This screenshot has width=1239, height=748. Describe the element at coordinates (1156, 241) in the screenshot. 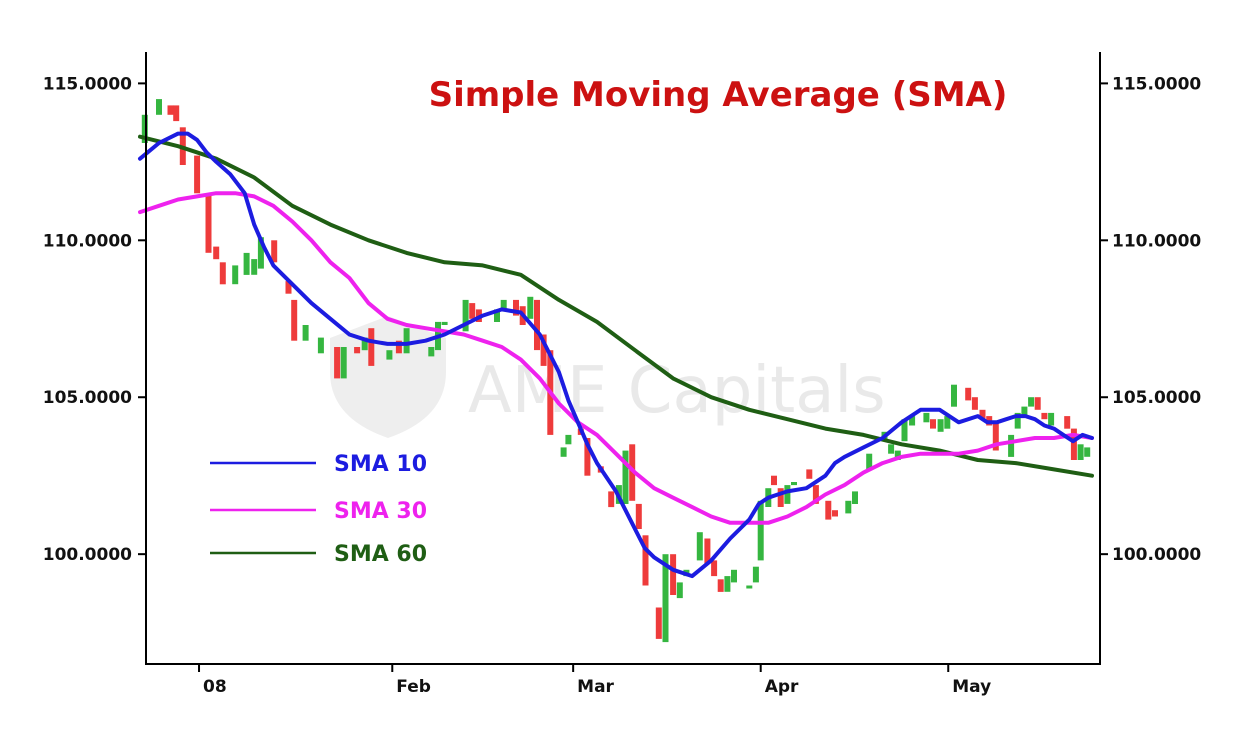

I see `y-tick-label-right: 110.0000` at that location.